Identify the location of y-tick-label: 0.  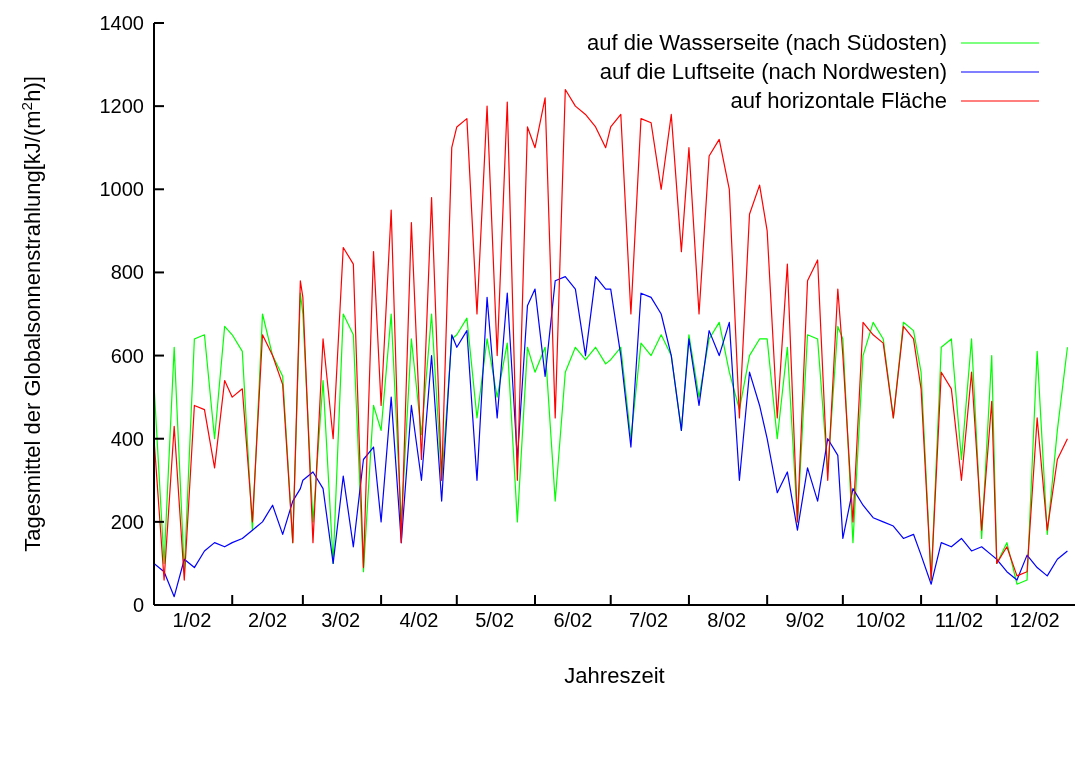
(138, 605).